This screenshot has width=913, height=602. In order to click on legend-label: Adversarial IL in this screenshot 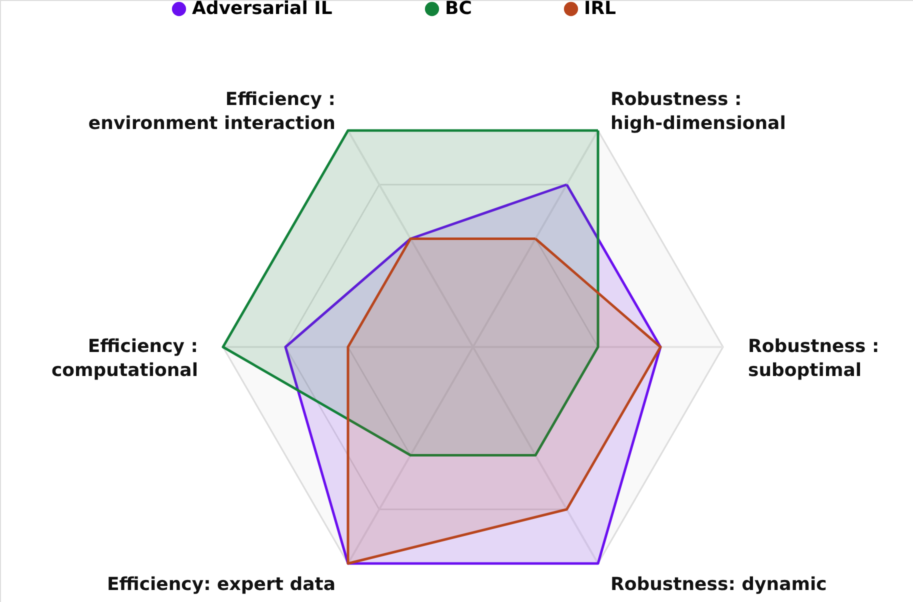, I will do `click(262, 9)`.